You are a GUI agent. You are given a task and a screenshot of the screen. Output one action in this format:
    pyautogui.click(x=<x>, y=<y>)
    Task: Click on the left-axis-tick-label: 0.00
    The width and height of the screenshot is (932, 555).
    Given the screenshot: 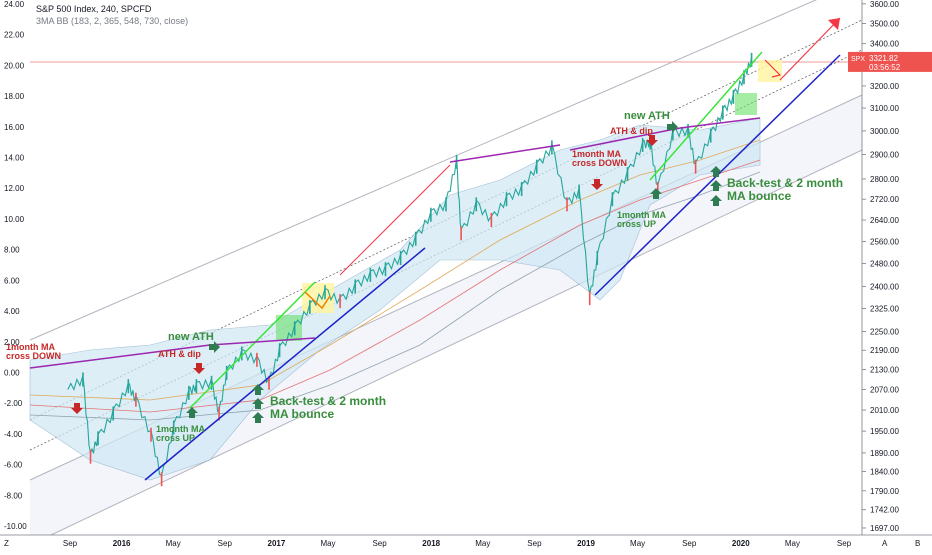 What is the action you would take?
    pyautogui.click(x=12, y=372)
    